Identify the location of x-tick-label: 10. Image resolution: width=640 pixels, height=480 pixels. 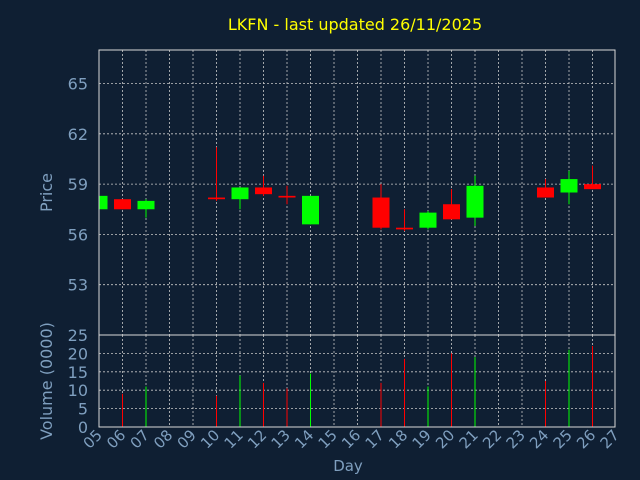
(210, 439).